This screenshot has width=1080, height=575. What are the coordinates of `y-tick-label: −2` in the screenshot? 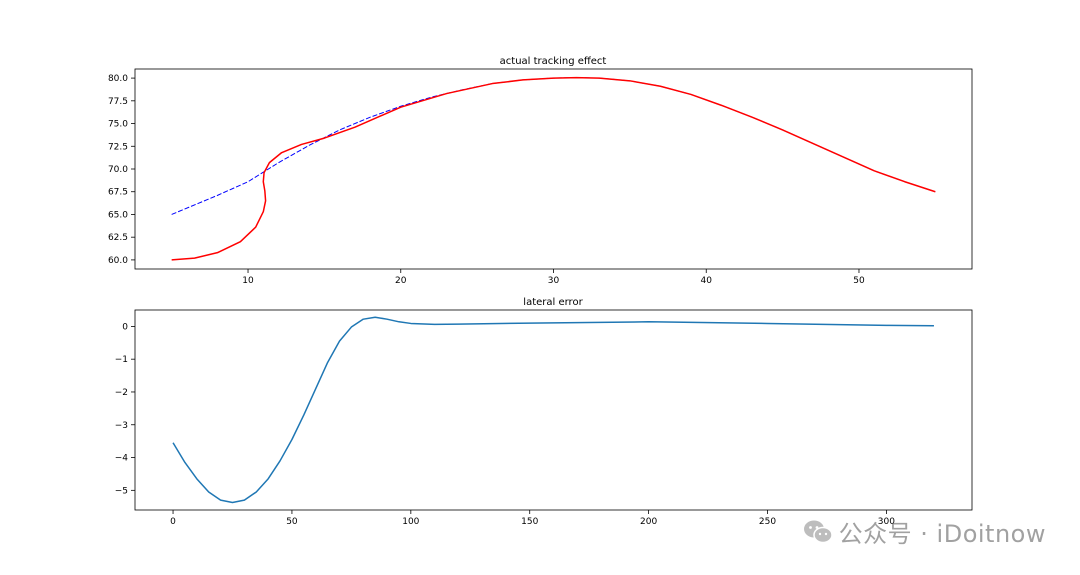 It's located at (121, 393).